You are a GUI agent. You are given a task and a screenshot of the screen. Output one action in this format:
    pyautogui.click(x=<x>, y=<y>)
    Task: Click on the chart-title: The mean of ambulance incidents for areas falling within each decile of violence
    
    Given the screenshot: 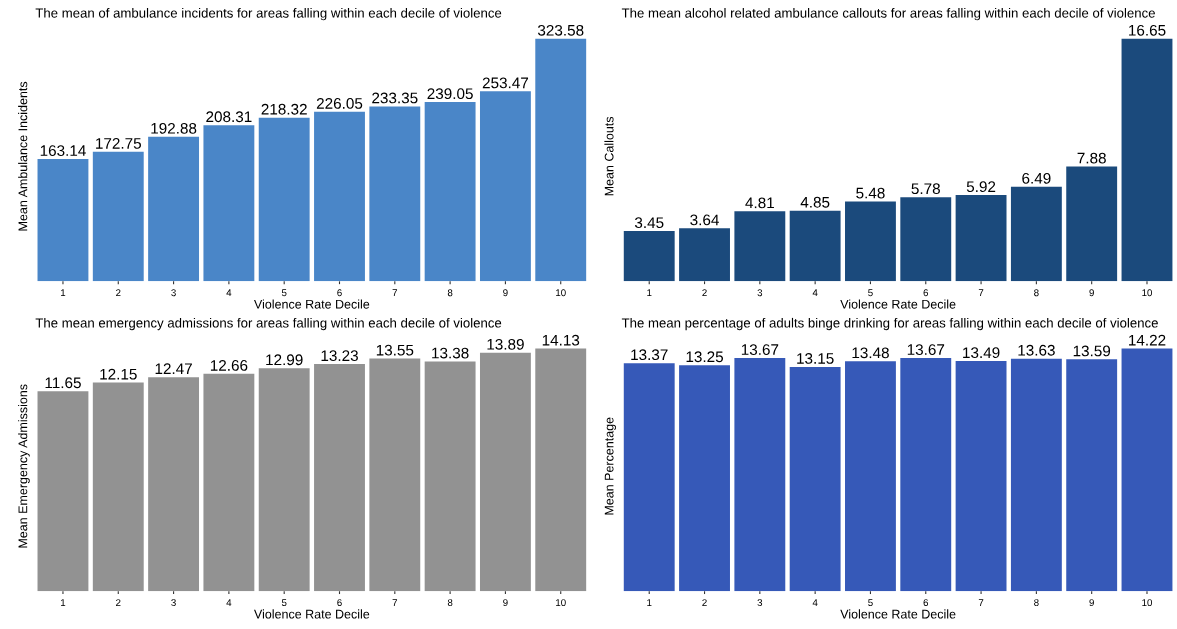 What is the action you would take?
    pyautogui.click(x=268, y=14)
    